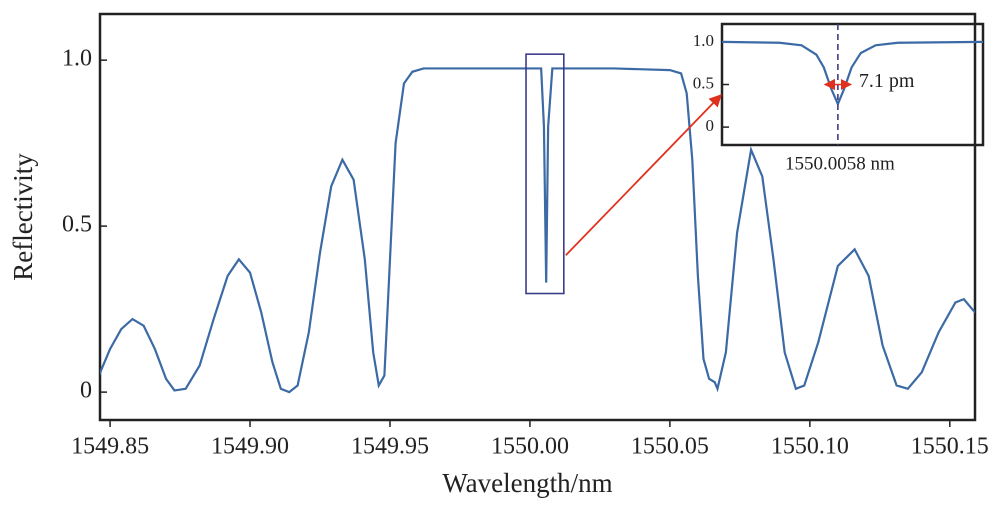  What do you see at coordinates (852, 73) in the screenshot?
I see `data-line` at bounding box center [852, 73].